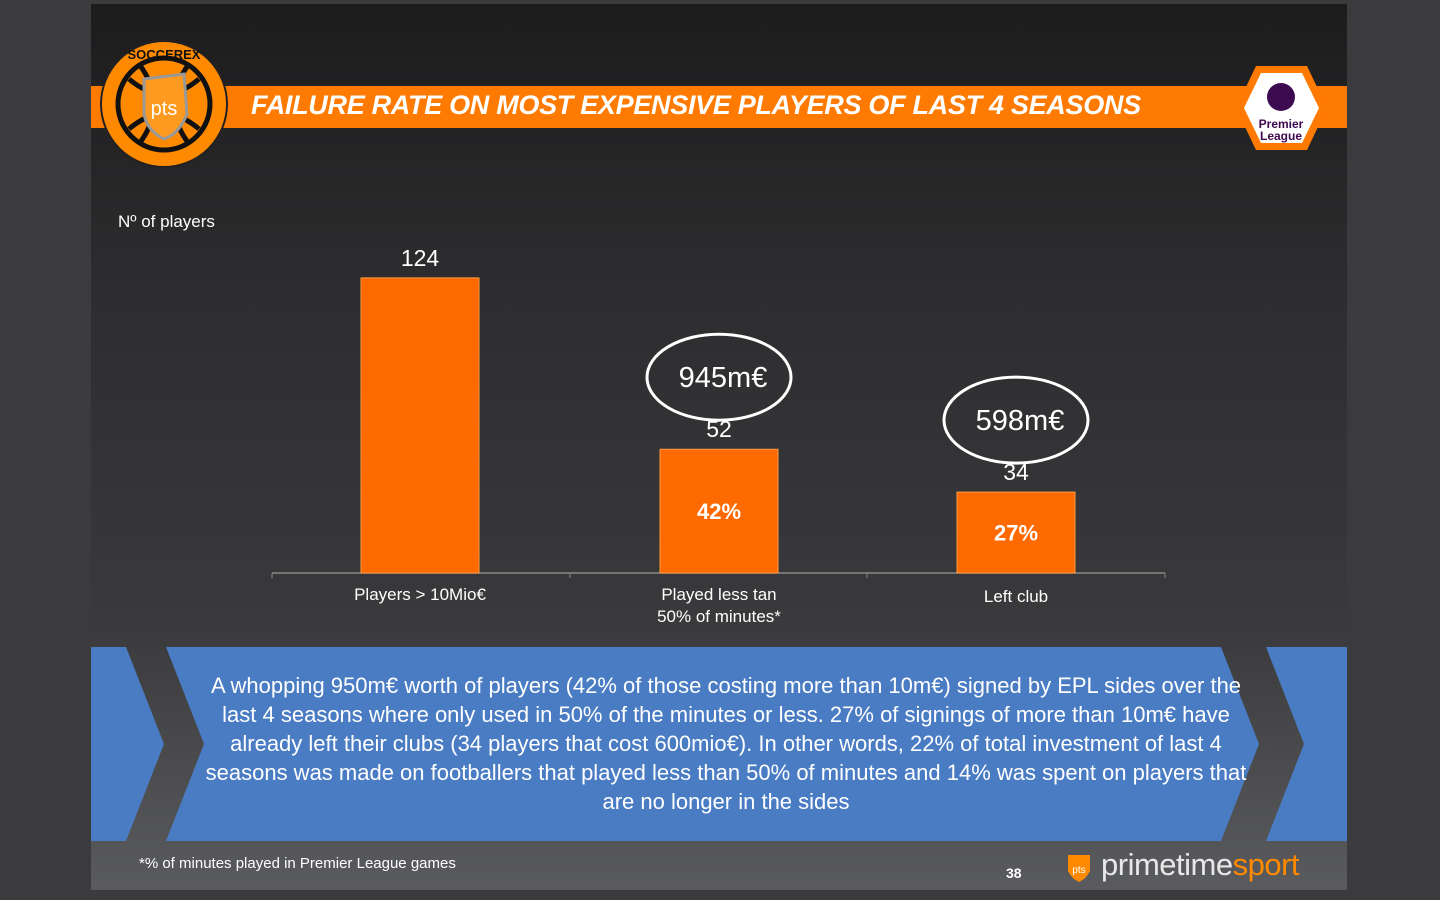  What do you see at coordinates (1020, 421) in the screenshot?
I see `callout-label: 598m€` at bounding box center [1020, 421].